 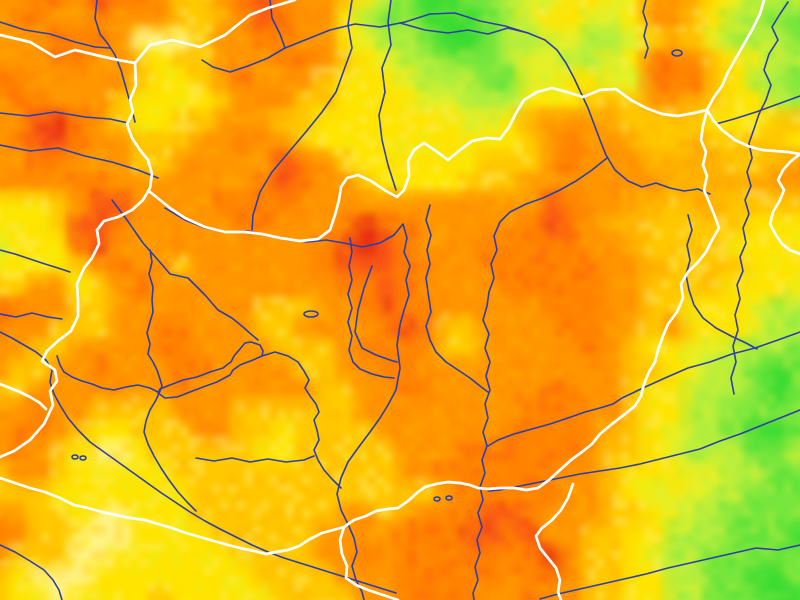 What do you see at coordinates (554, 541) in the screenshot?
I see `country-border-south-east` at bounding box center [554, 541].